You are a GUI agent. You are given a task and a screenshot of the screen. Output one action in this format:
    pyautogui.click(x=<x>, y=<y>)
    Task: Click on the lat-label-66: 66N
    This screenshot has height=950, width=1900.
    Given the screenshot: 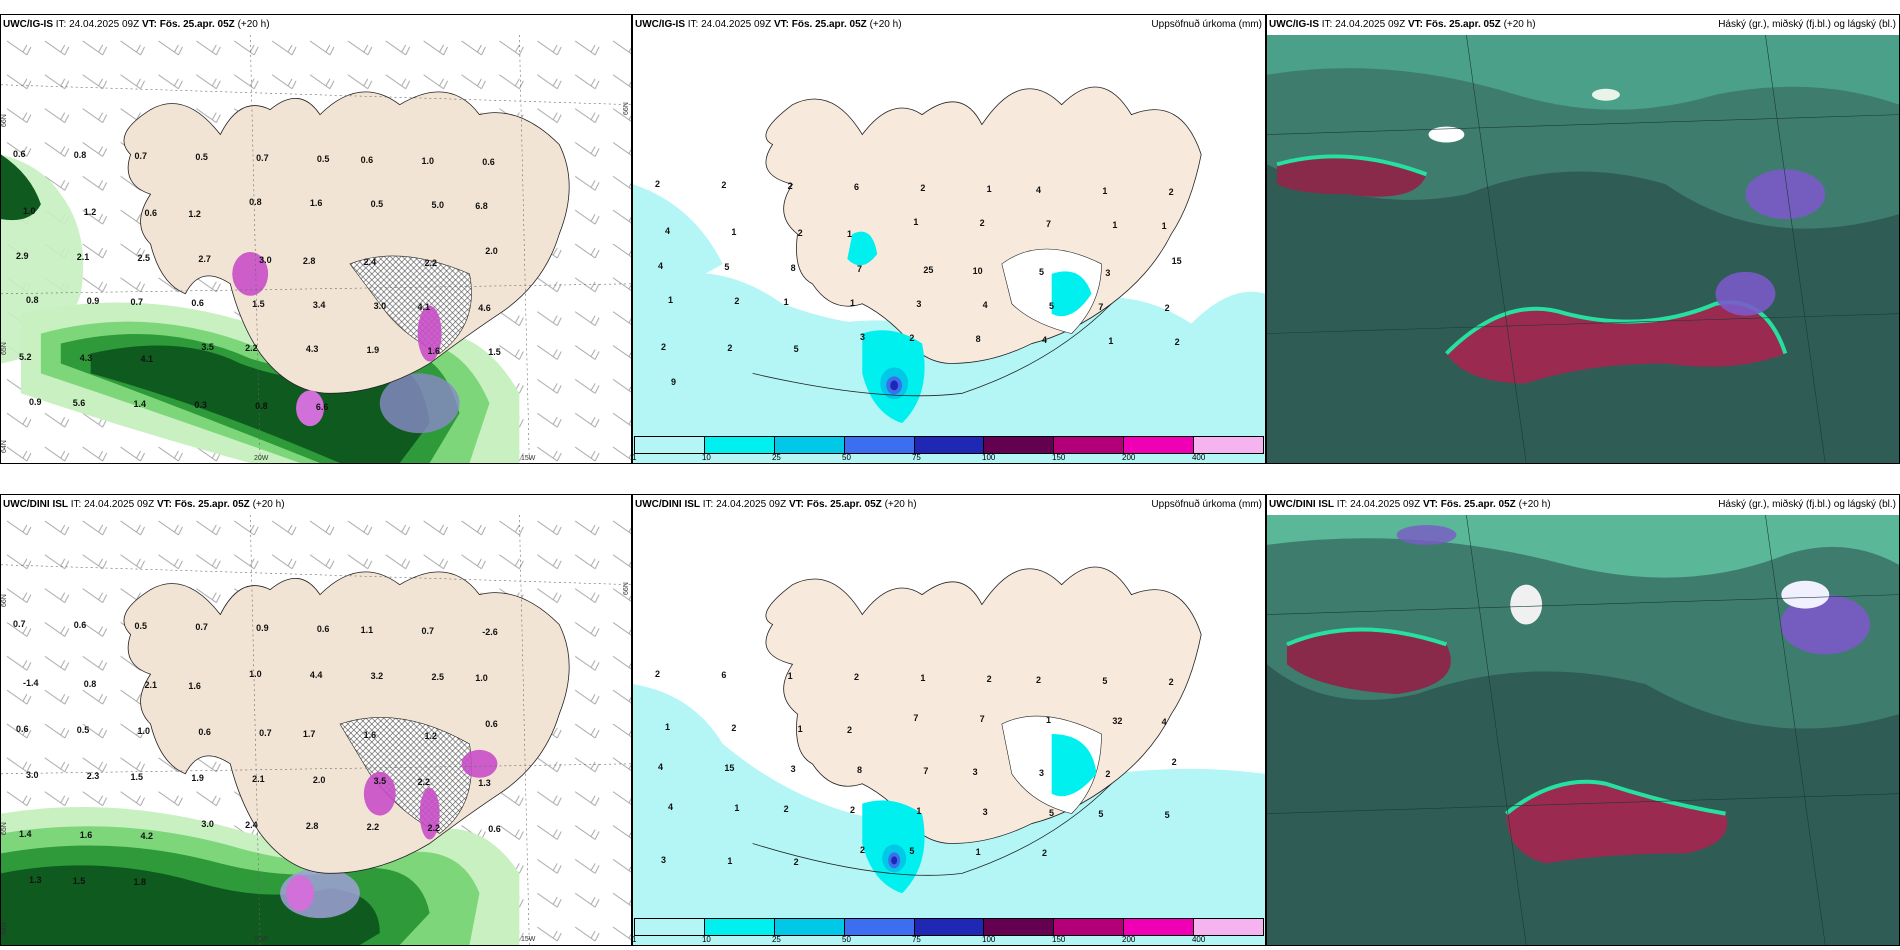 What is the action you would take?
    pyautogui.click(x=4, y=120)
    